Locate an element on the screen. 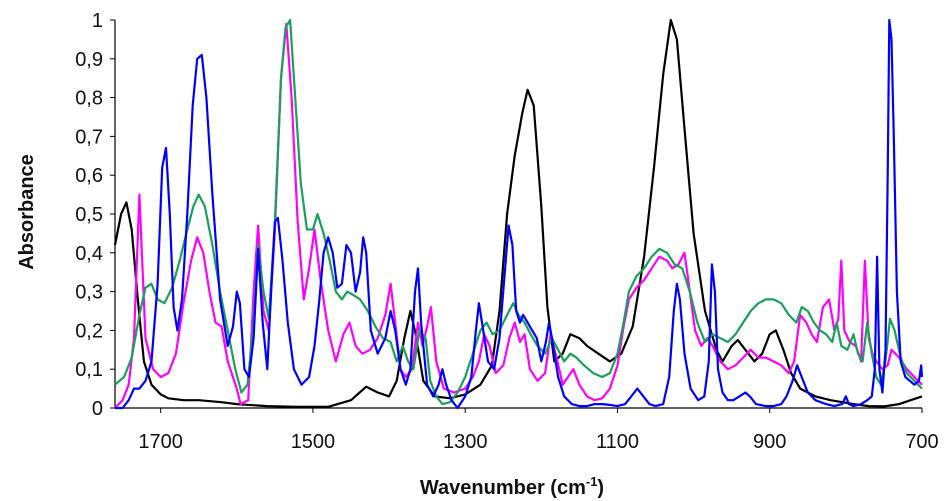 This screenshot has height=501, width=946. x-tick-label: 1700 is located at coordinates (160, 442).